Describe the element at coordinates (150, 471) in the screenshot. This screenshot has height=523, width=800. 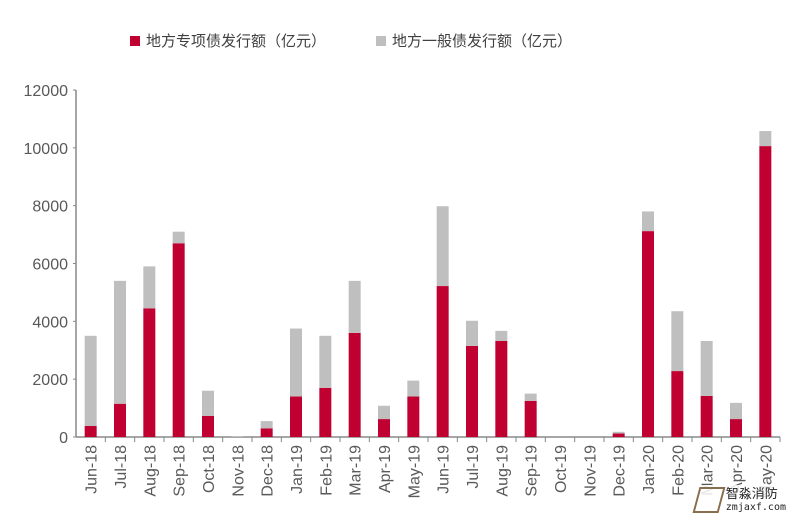
I see `x-tick-label: Aug-18` at that location.